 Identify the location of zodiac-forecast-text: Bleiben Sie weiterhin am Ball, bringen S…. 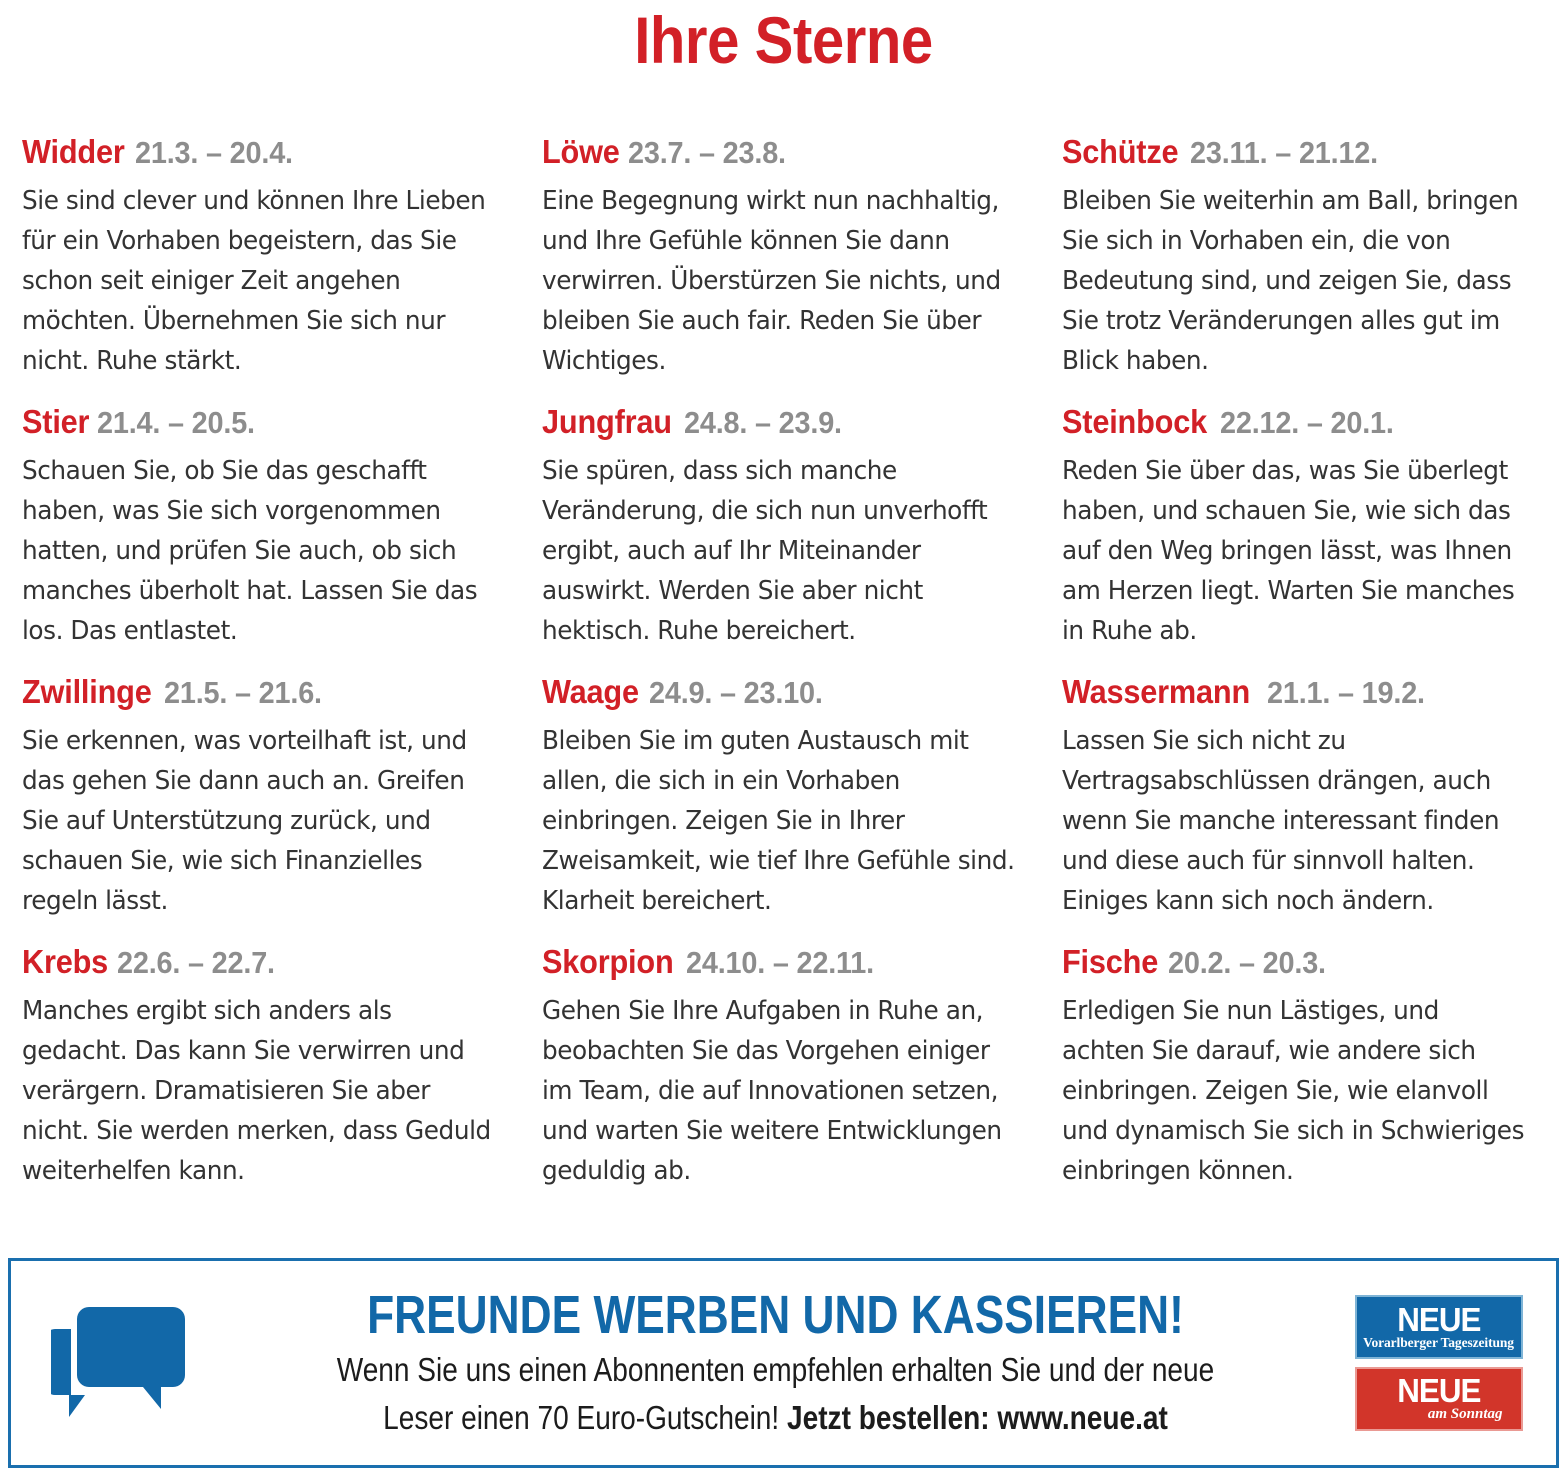
(1290, 281).